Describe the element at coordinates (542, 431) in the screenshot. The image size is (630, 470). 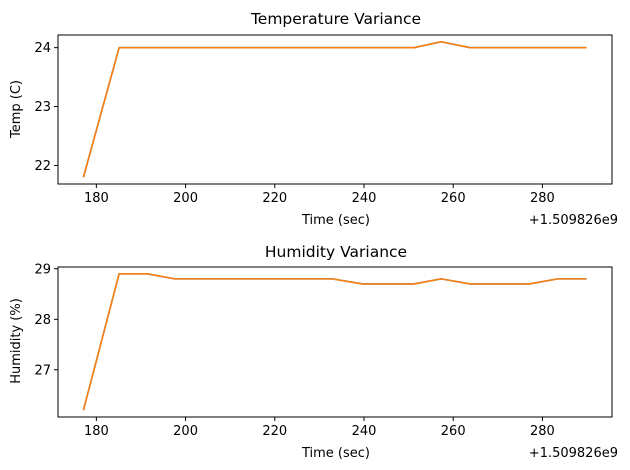
I see `humidity-x-tick-label: 280` at that location.